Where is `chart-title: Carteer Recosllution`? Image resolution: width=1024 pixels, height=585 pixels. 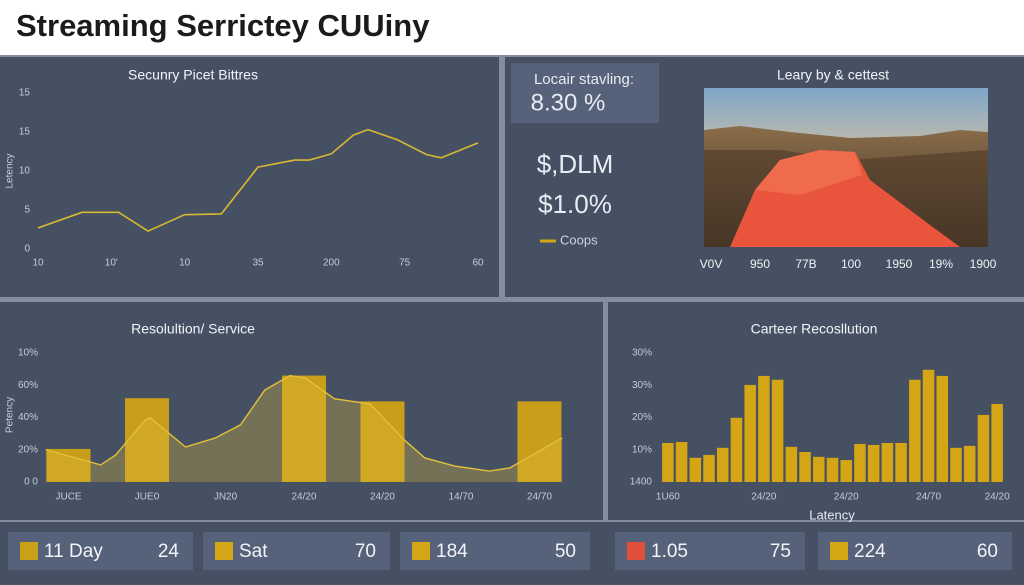 chart-title: Carteer Recosllution is located at coordinates (814, 329).